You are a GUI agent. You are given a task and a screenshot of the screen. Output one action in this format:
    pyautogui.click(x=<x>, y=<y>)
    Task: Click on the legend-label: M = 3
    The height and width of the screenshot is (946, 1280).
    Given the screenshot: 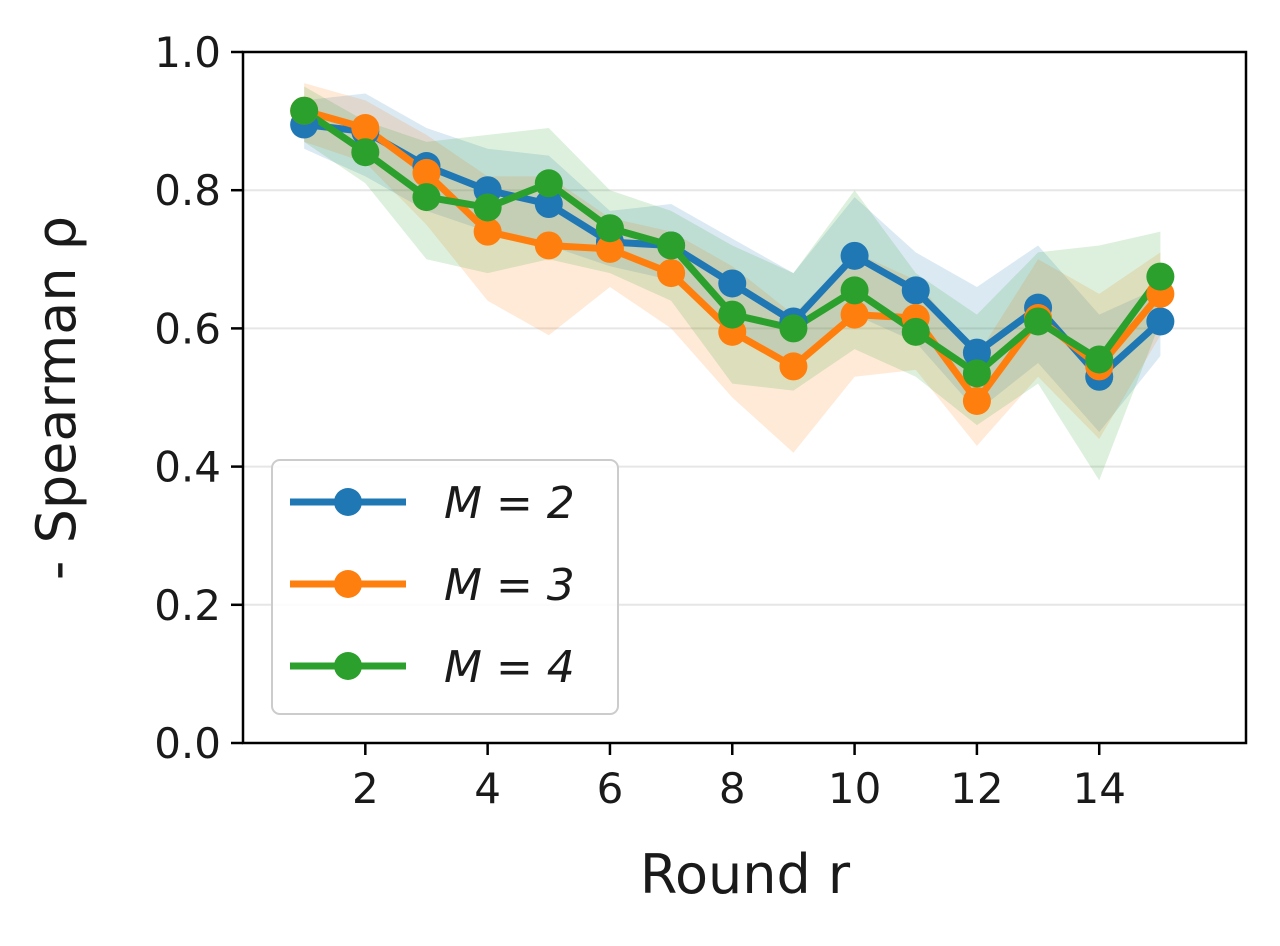 What is the action you would take?
    pyautogui.click(x=509, y=585)
    